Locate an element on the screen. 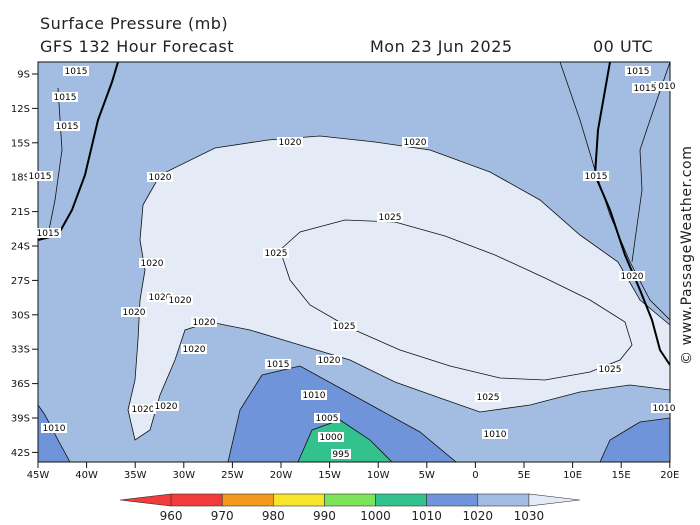  field-1000-south is located at coordinates (345, 440).